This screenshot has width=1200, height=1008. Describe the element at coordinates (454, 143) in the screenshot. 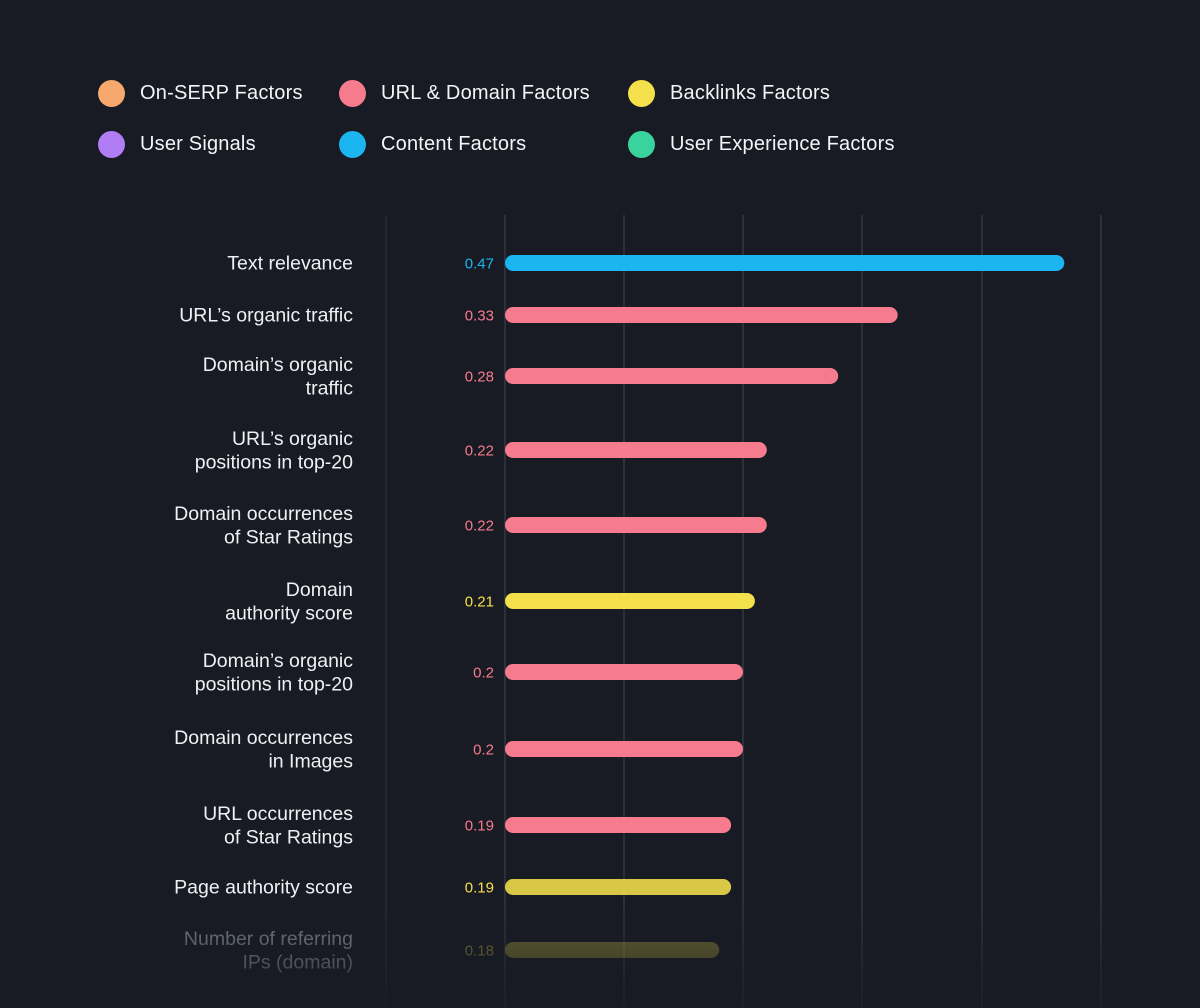

I see `legend-label-content: Content Factors` at that location.